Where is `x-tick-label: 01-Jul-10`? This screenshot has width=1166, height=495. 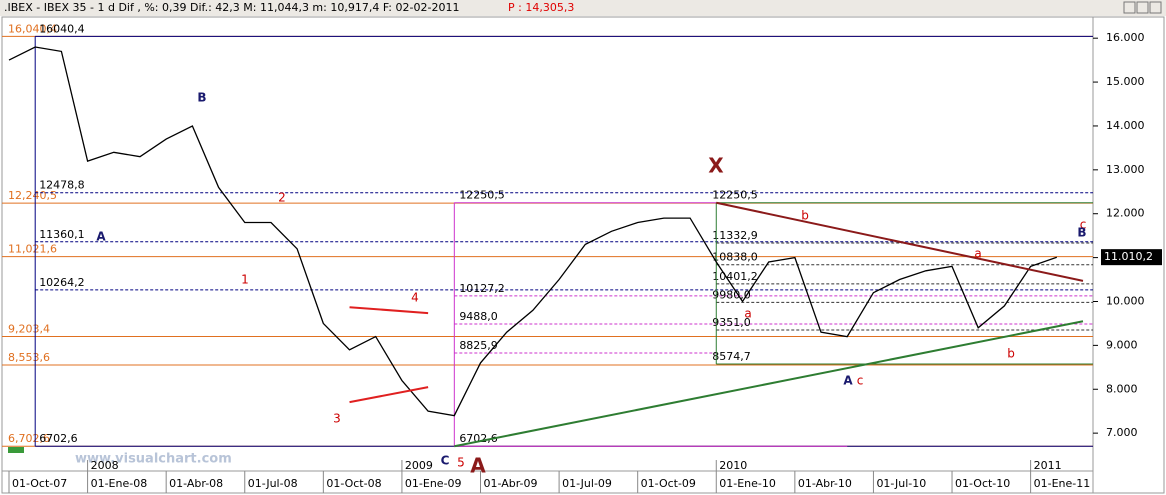
x-tick-label: 01-Jul-10 is located at coordinates (901, 483).